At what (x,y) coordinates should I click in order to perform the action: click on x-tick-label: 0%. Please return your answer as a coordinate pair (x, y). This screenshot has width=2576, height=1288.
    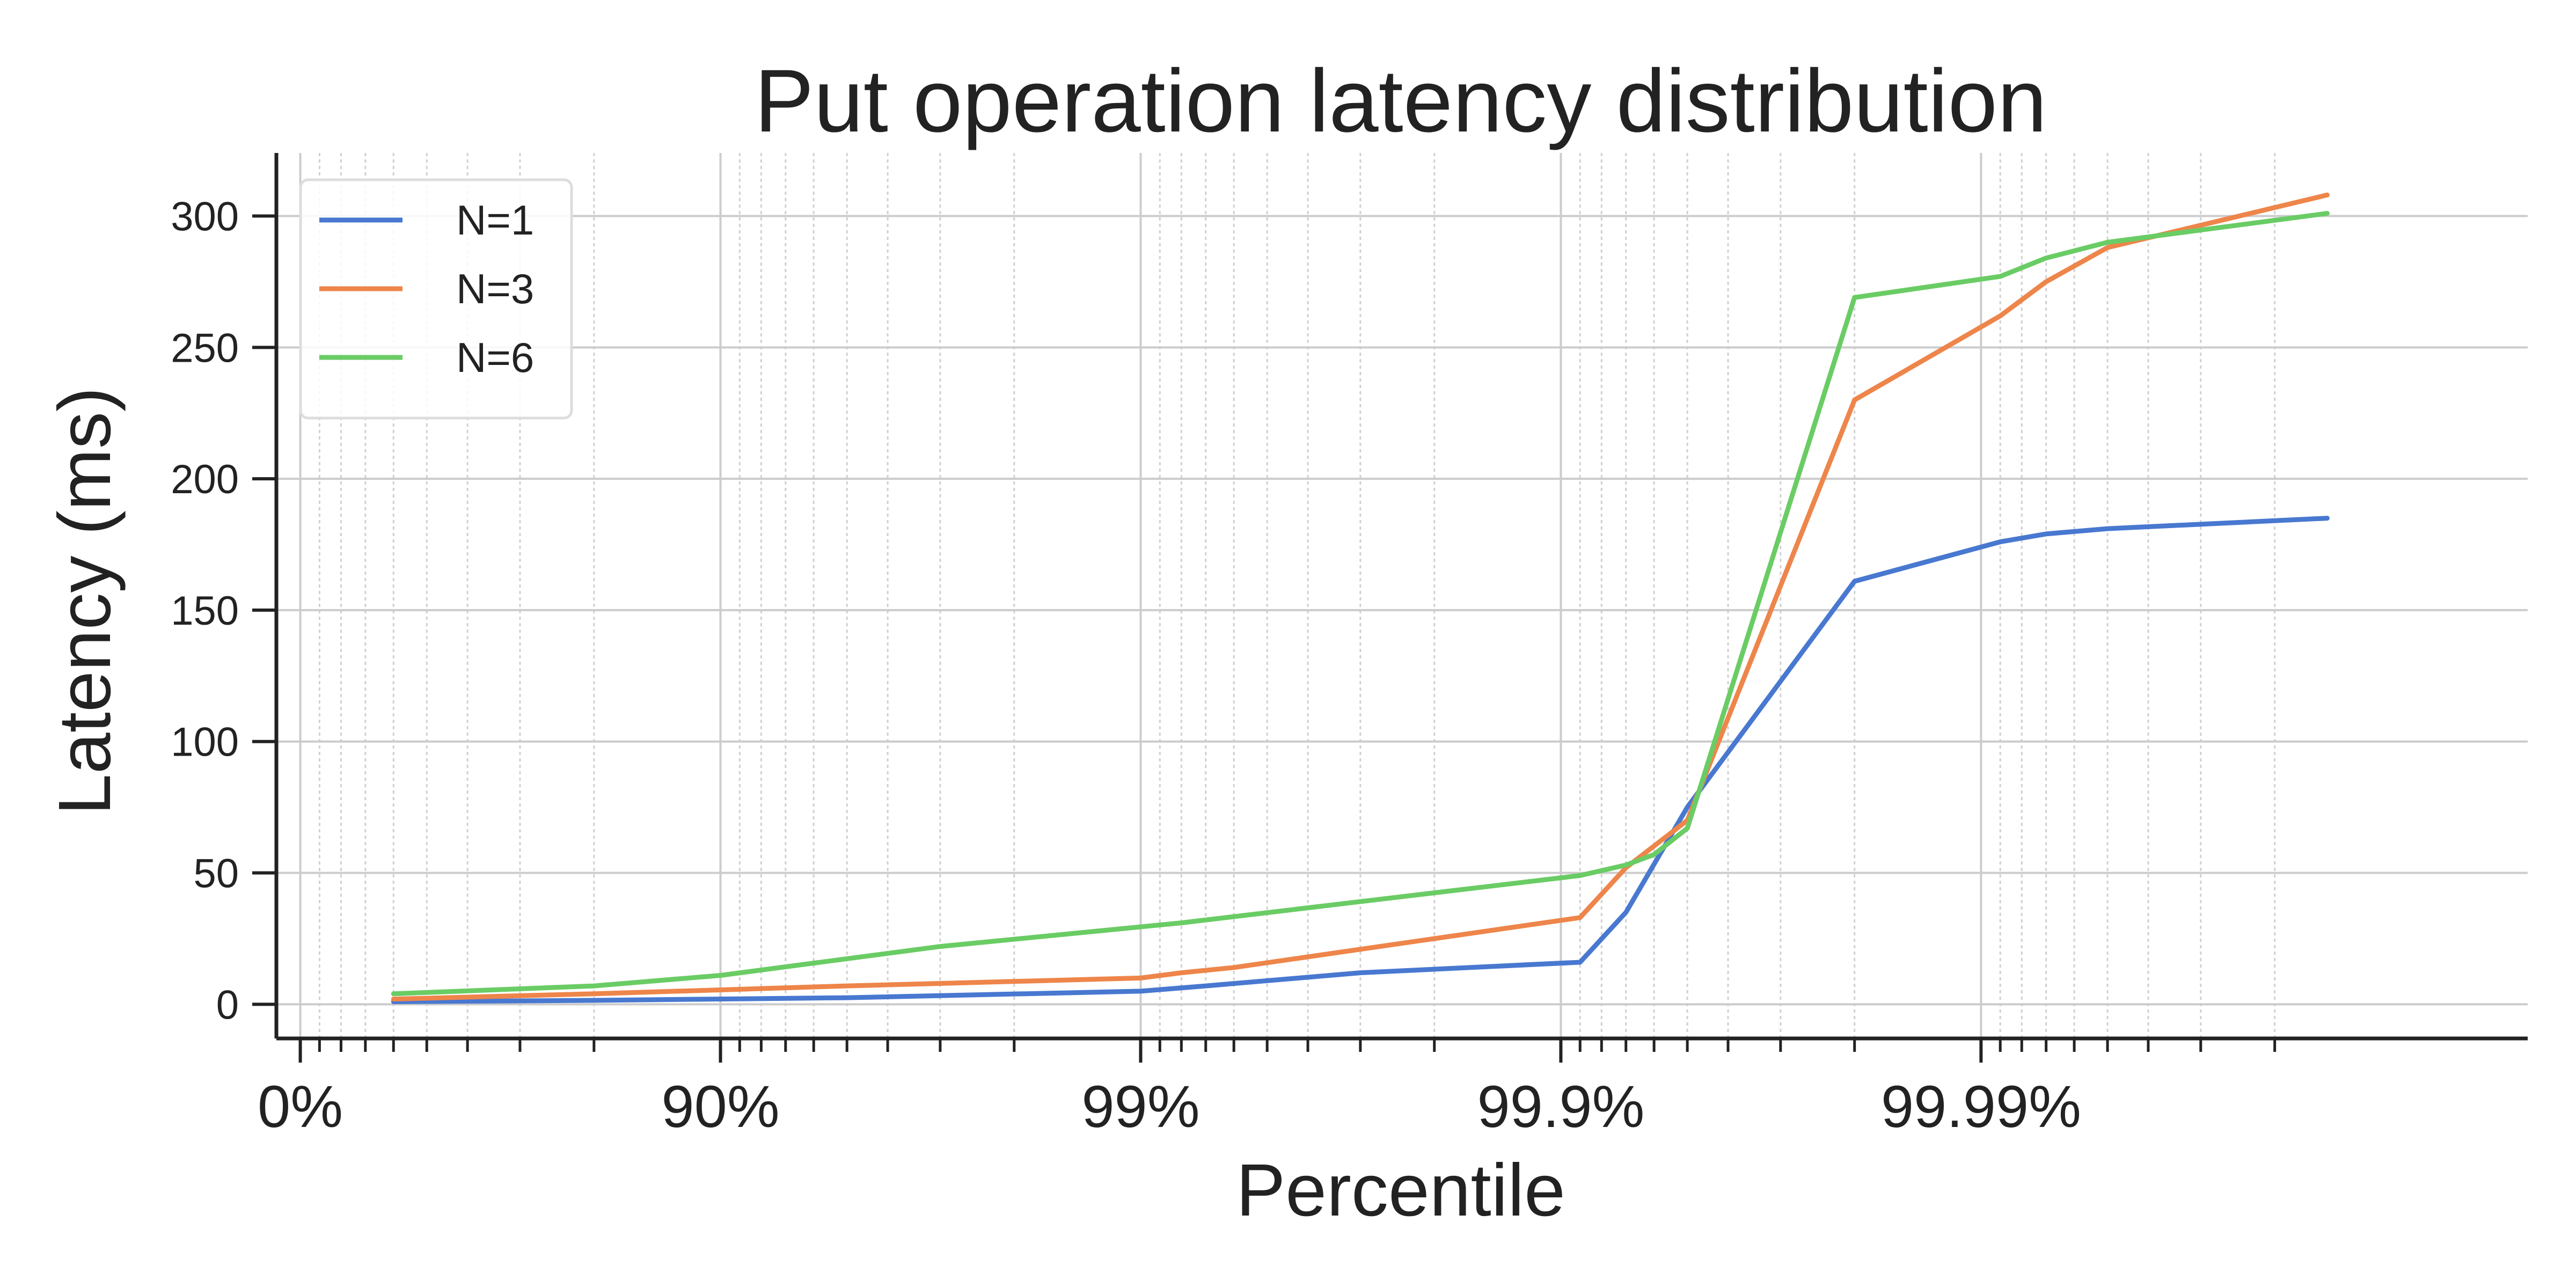
    Looking at the image, I should click on (300, 1107).